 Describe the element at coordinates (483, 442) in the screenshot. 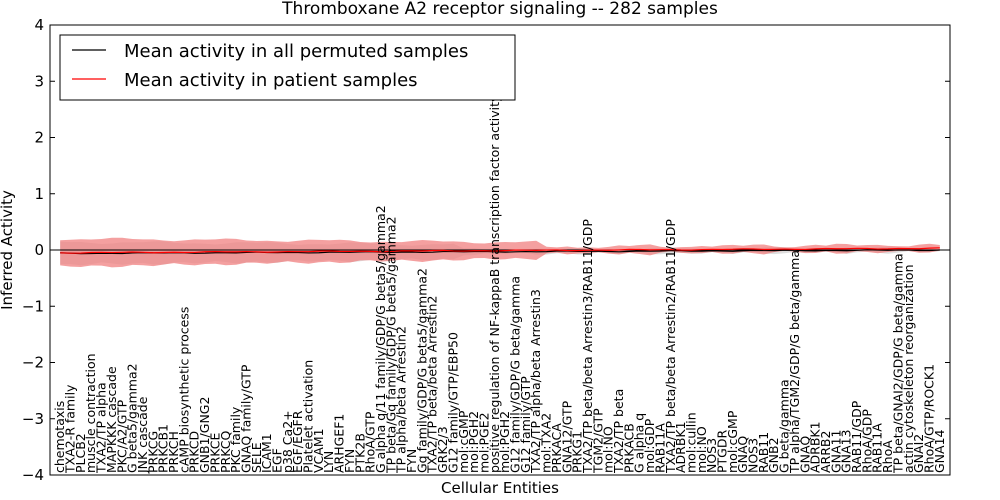

I see `x-tick-label: mol:PGE2` at that location.